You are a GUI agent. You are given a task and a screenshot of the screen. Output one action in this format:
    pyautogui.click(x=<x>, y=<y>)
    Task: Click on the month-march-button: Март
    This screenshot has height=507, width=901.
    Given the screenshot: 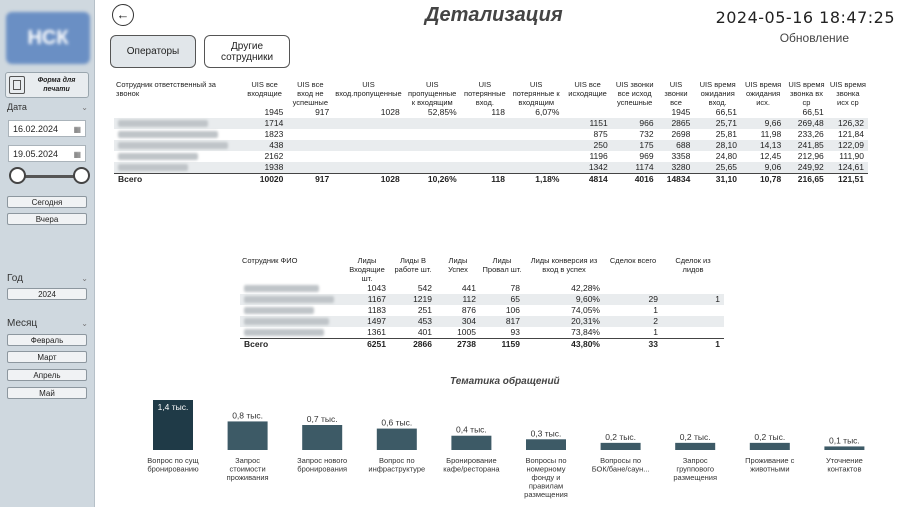 What is the action you would take?
    pyautogui.click(x=47, y=357)
    